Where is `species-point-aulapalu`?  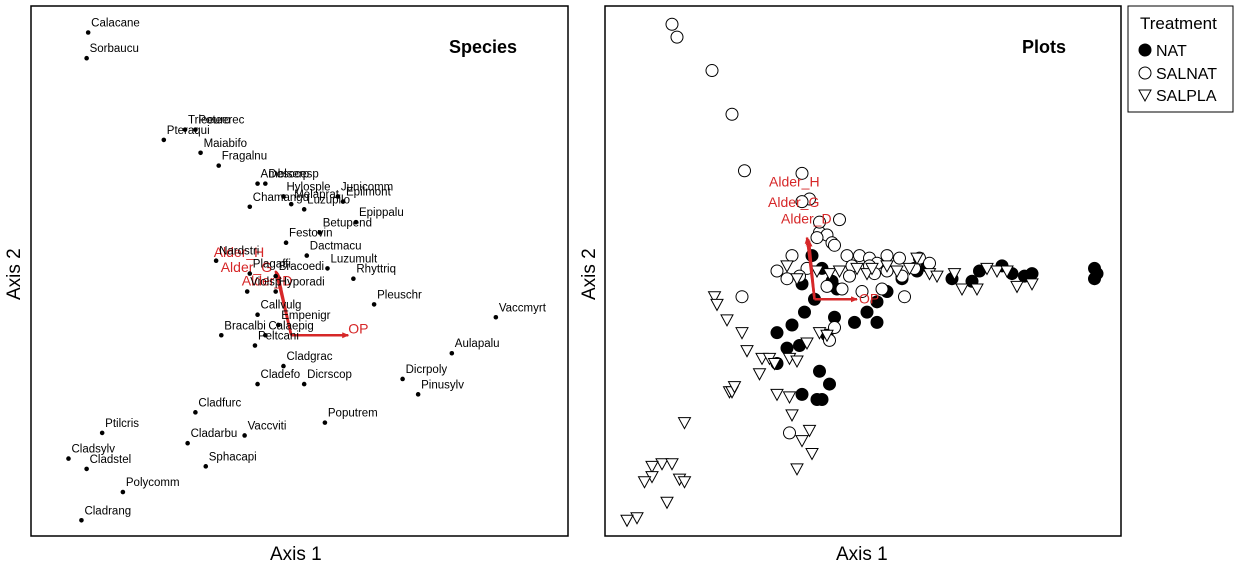
species-point-aulapalu is located at coordinates (452, 353).